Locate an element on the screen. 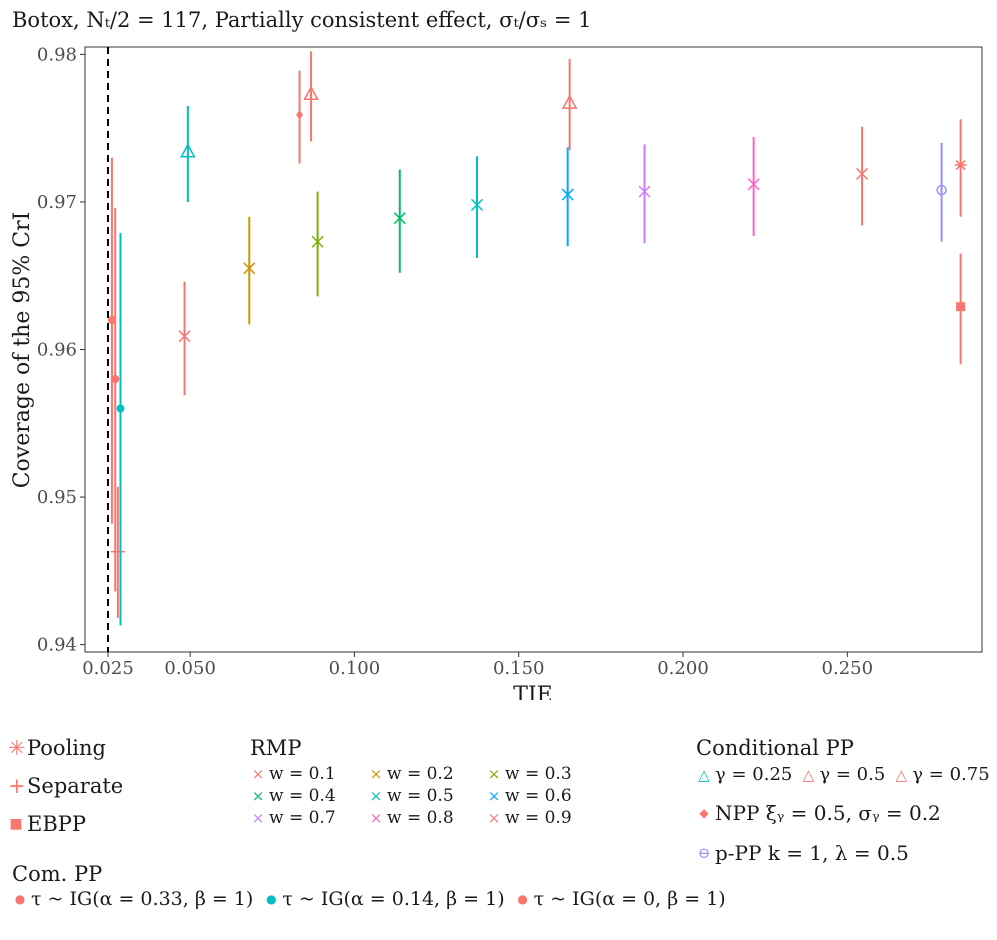 Image resolution: width=997 pixels, height=940 pixels. legend-item-conditional-pp: △ γ = 0.75 is located at coordinates (941, 774).